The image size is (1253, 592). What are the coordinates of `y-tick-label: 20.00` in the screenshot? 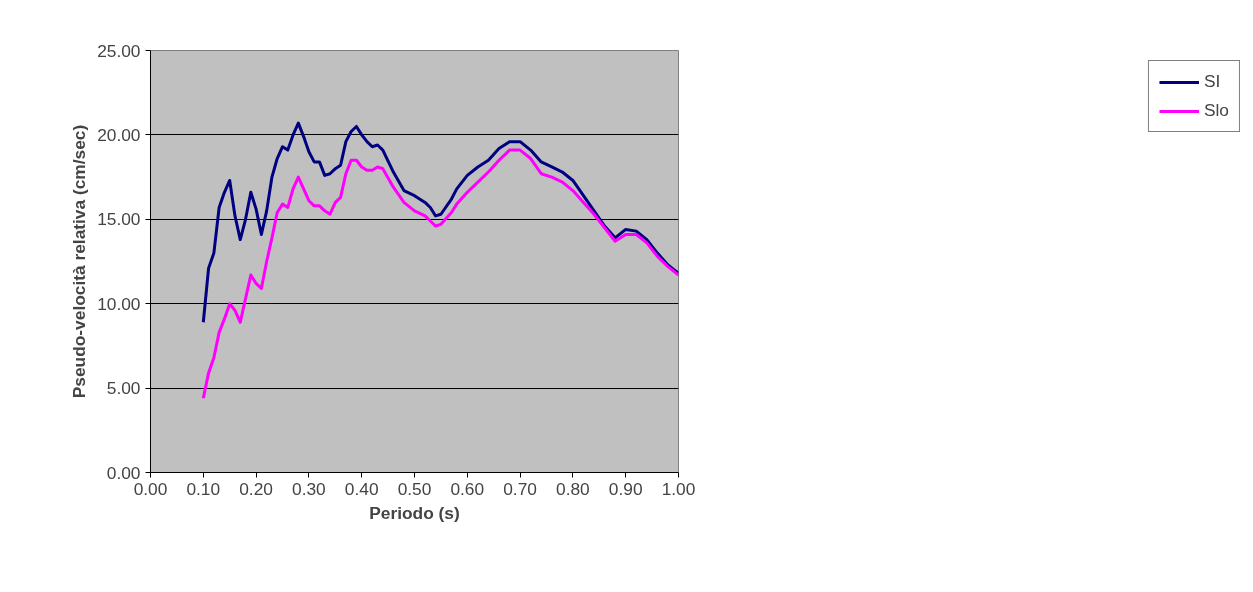 It's located at (119, 134).